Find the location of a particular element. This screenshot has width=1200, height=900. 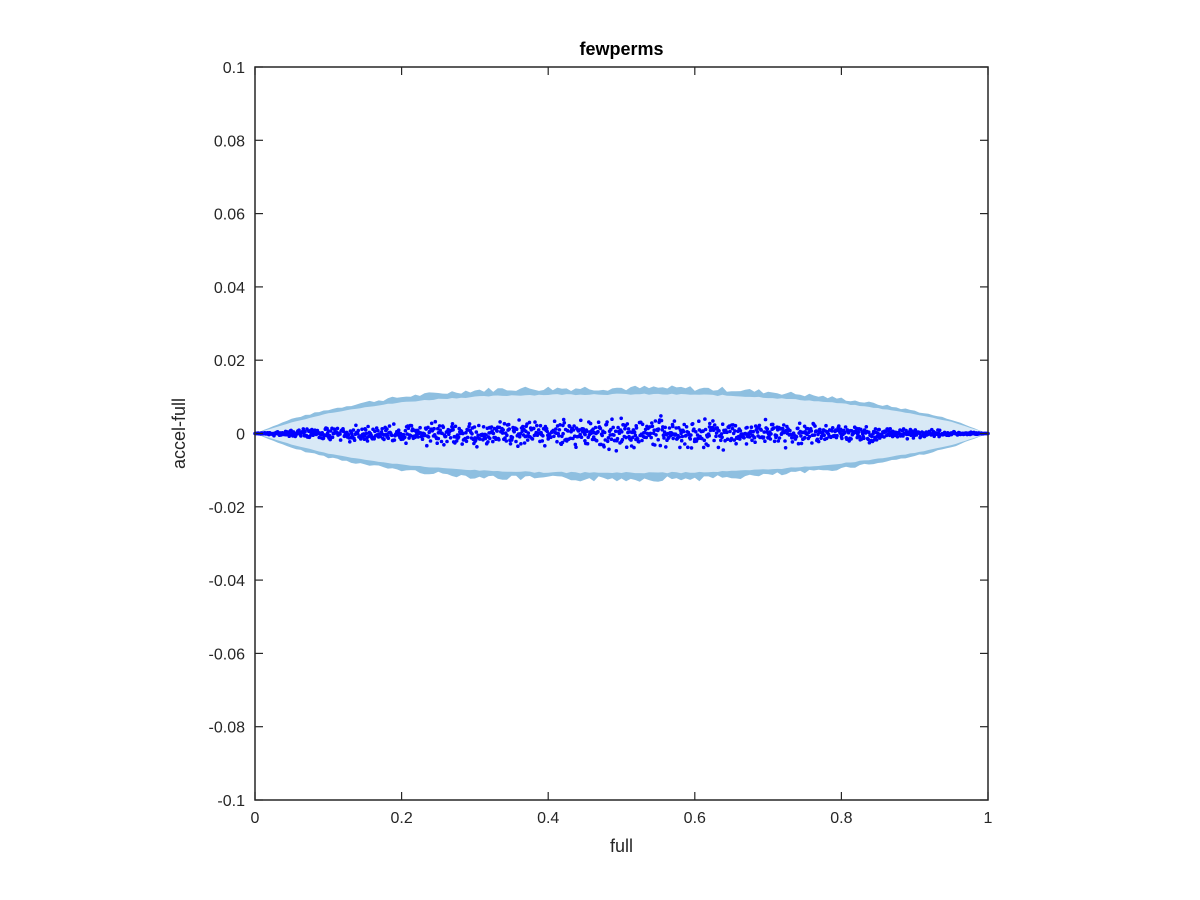

y-tick-label: 0.1 is located at coordinates (234, 68).